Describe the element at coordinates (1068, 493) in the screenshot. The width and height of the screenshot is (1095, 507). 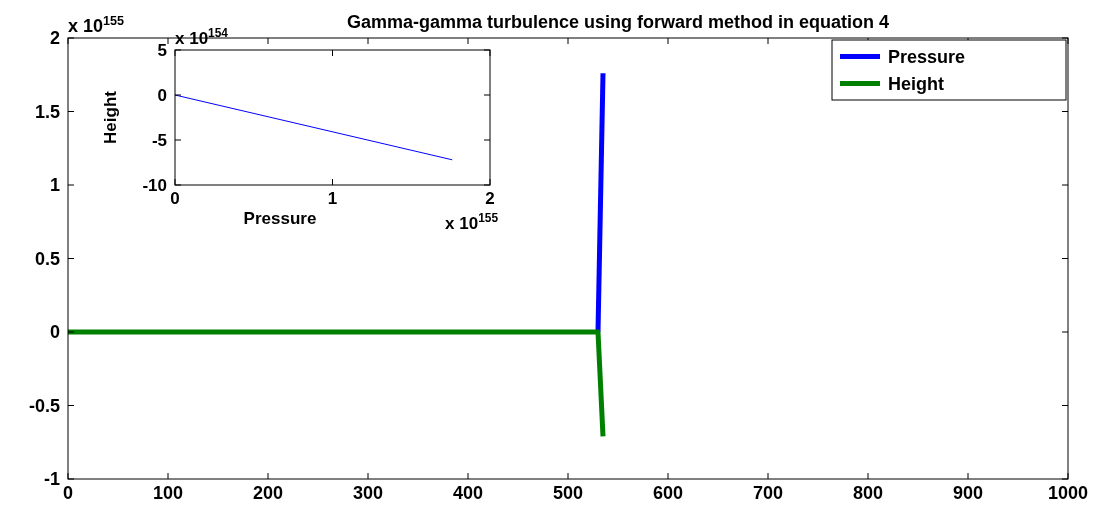
I see `x-tick-label: 1000` at that location.